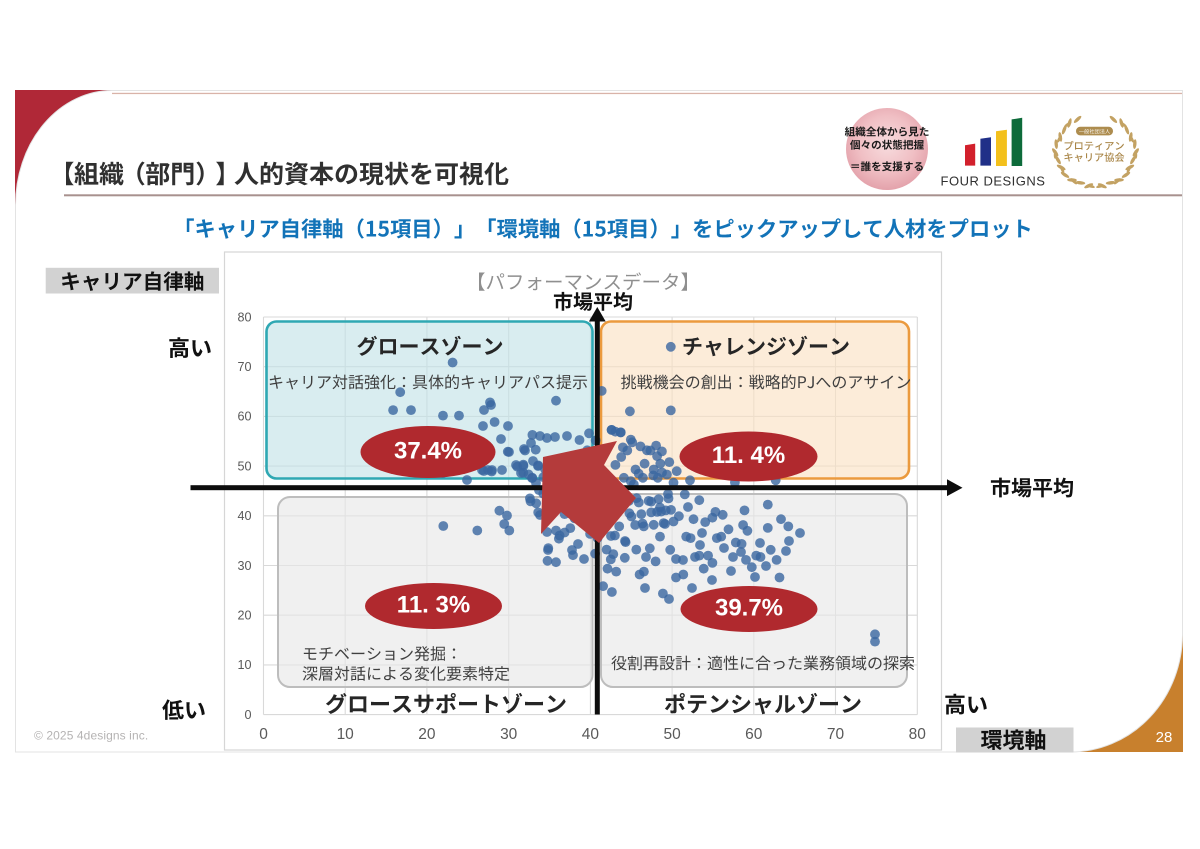  What do you see at coordinates (91, 736) in the screenshot?
I see `svg-text: © 2025 4designs inc.` at bounding box center [91, 736].